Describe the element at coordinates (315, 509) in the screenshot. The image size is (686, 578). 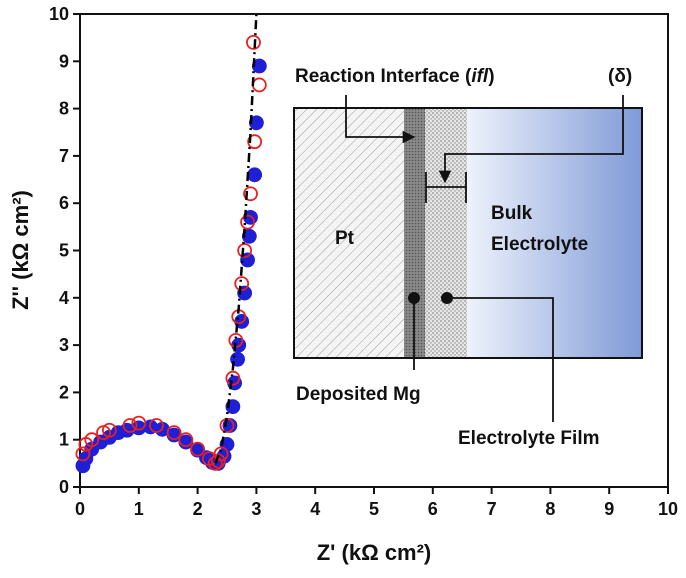
I see `x-tick-label: 4` at that location.